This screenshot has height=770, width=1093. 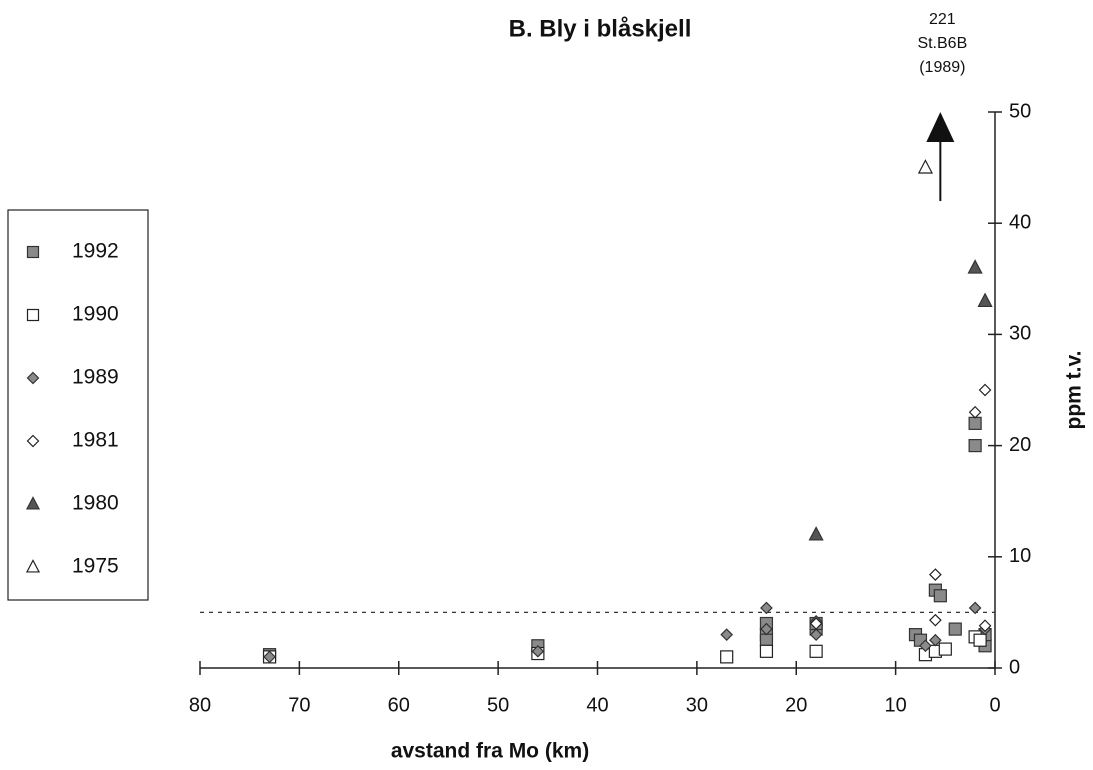 I want to click on annotation-text: 221, so click(x=942, y=19).